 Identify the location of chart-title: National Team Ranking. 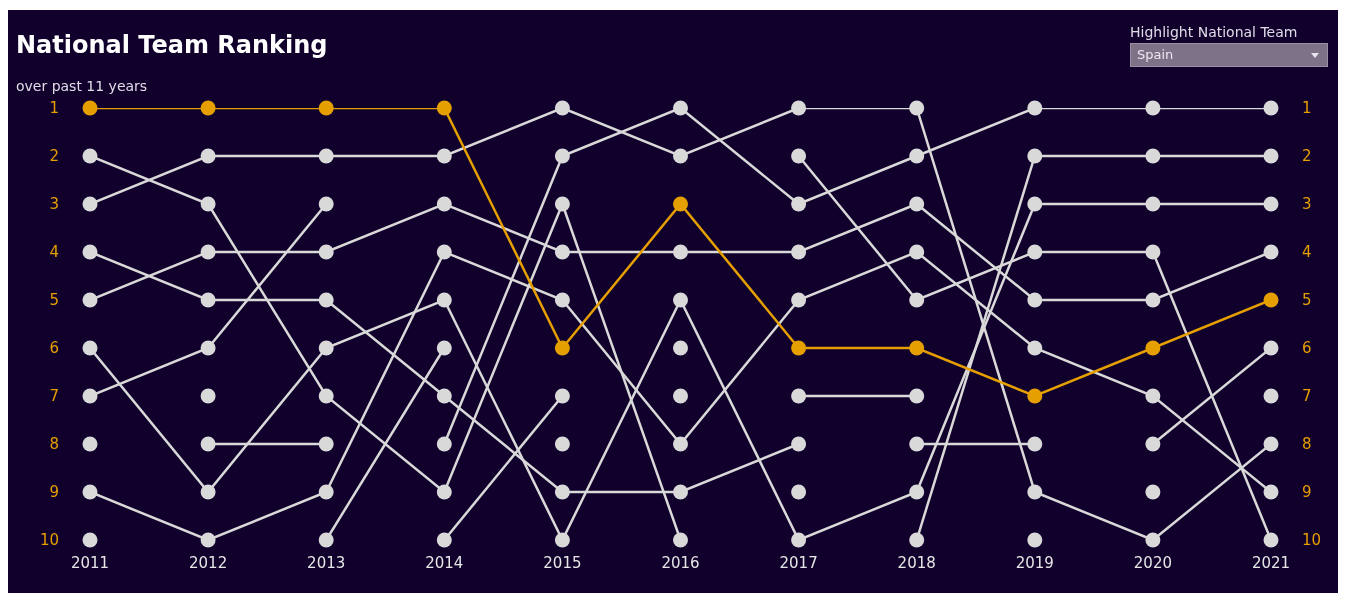
(171, 45).